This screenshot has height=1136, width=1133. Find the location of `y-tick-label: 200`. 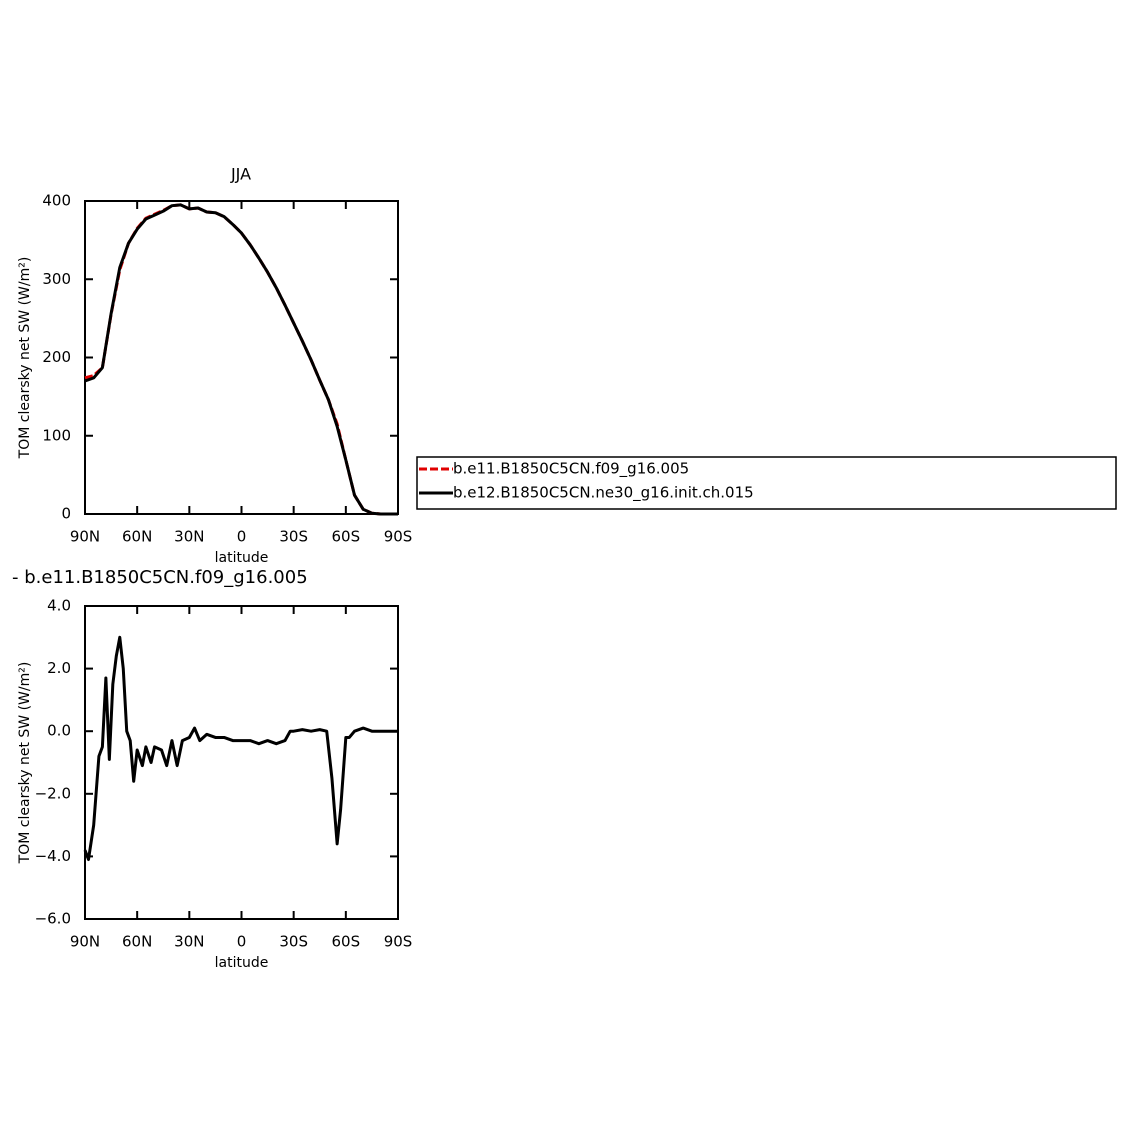

y-tick-label: 200 is located at coordinates (56, 357).